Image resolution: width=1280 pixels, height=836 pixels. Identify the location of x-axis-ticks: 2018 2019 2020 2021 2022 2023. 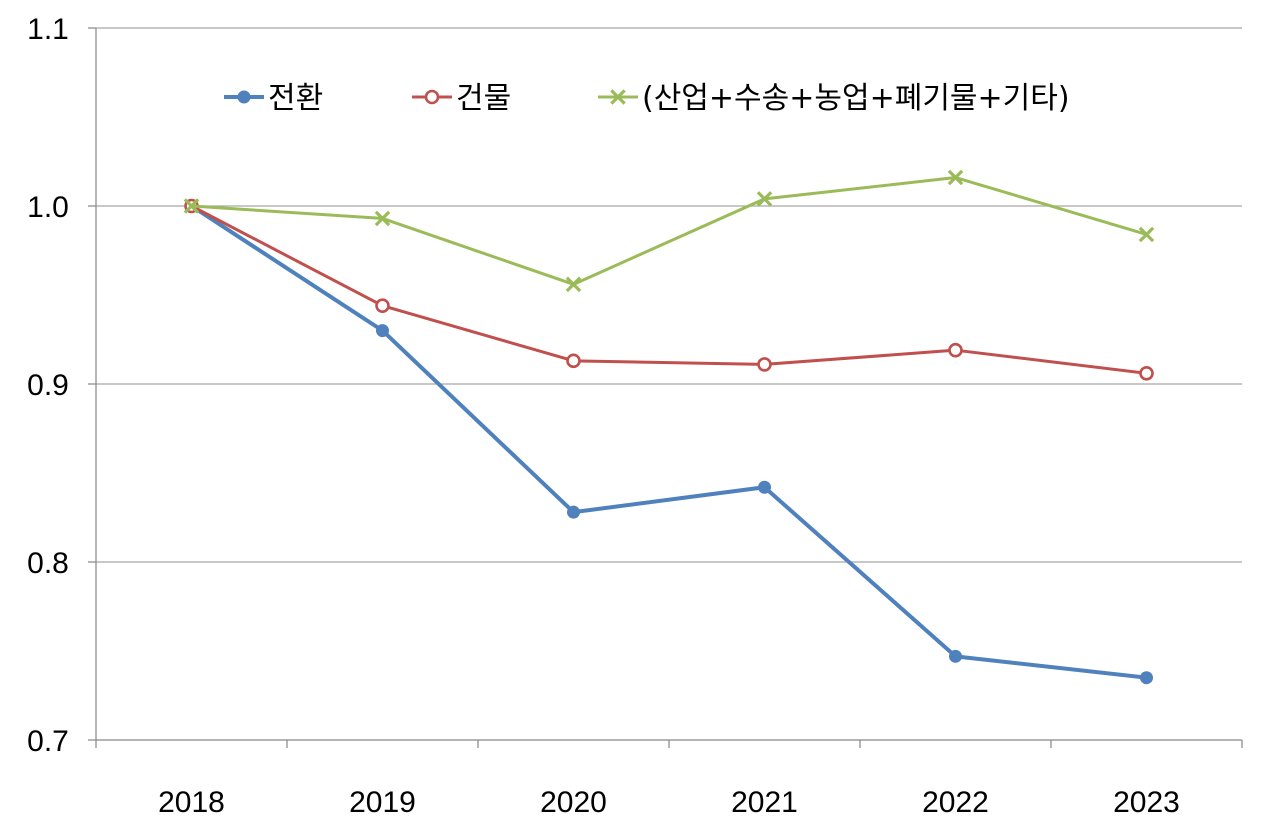
(669, 802).